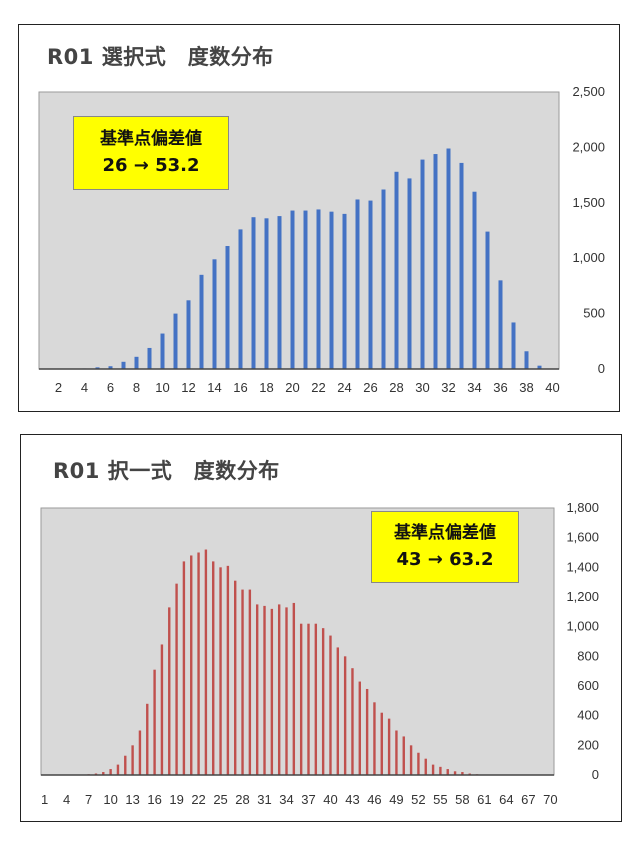 The image size is (640, 845). Describe the element at coordinates (242, 799) in the screenshot. I see `x-tick-label: 28` at that location.